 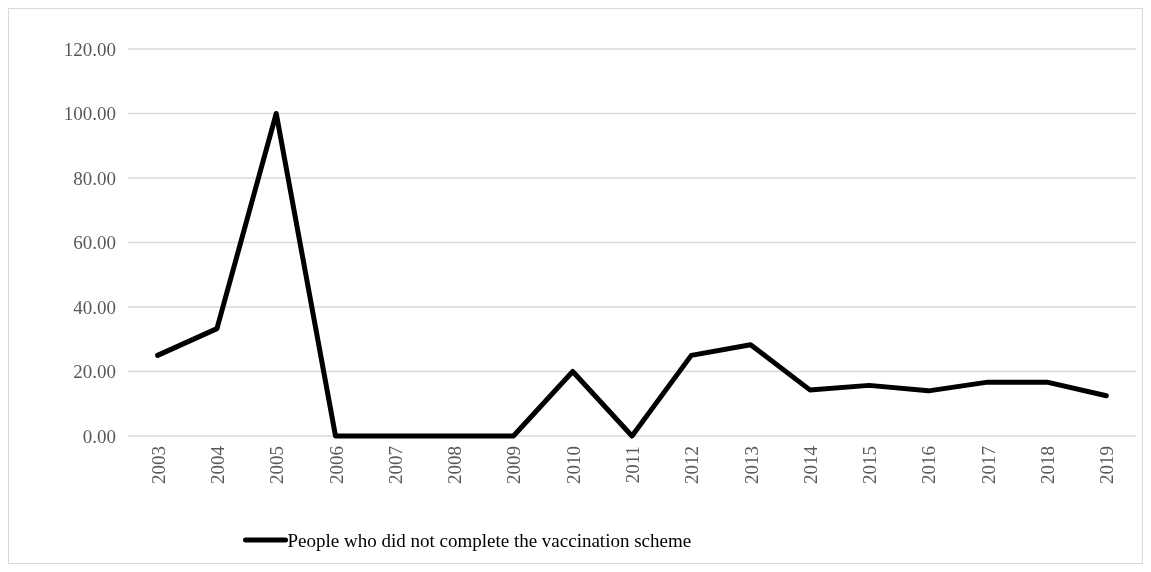 I want to click on x-tick-label: 2012, so click(x=692, y=465).